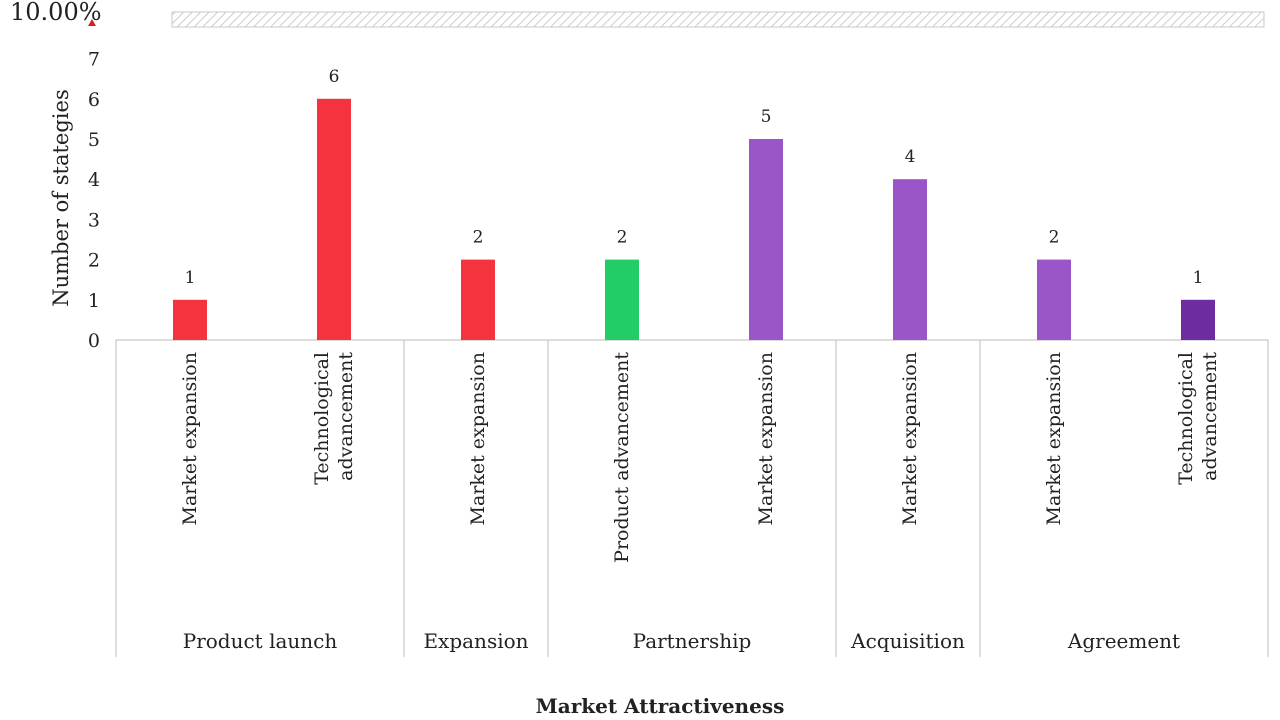 The width and height of the screenshot is (1280, 720). I want to click on group-label: Acquisition, so click(907, 641).